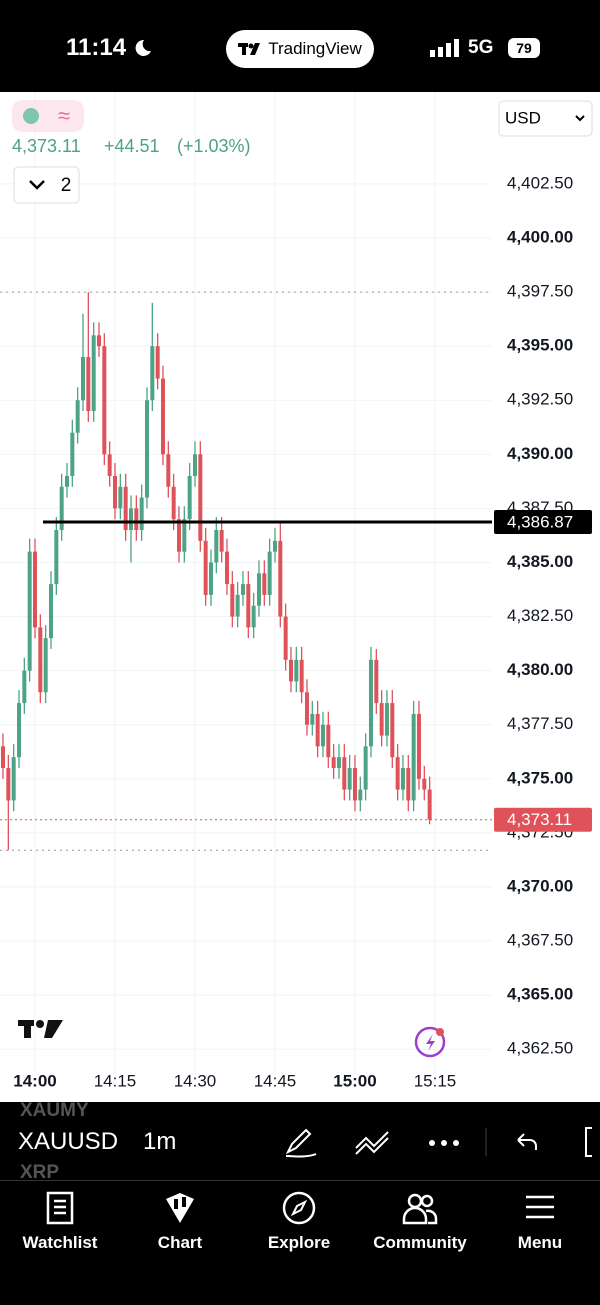 This screenshot has width=600, height=1305. I want to click on y-tick-label: 4,390.00, so click(540, 453).